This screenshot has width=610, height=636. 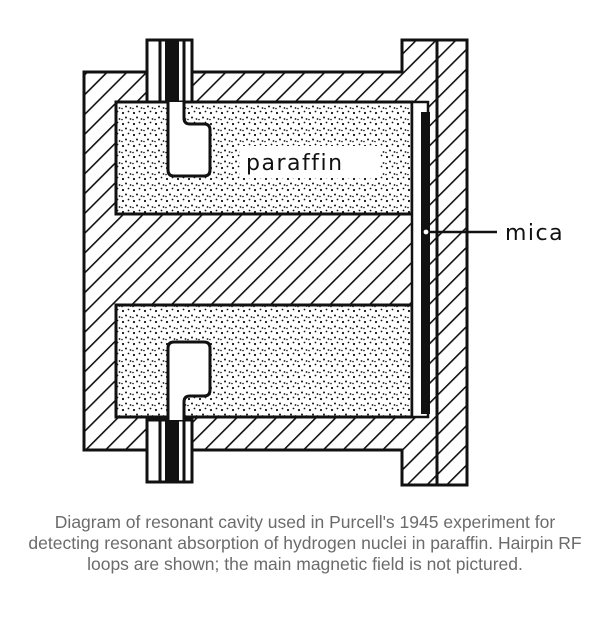 What do you see at coordinates (534, 233) in the screenshot?
I see `mica-label: mica` at bounding box center [534, 233].